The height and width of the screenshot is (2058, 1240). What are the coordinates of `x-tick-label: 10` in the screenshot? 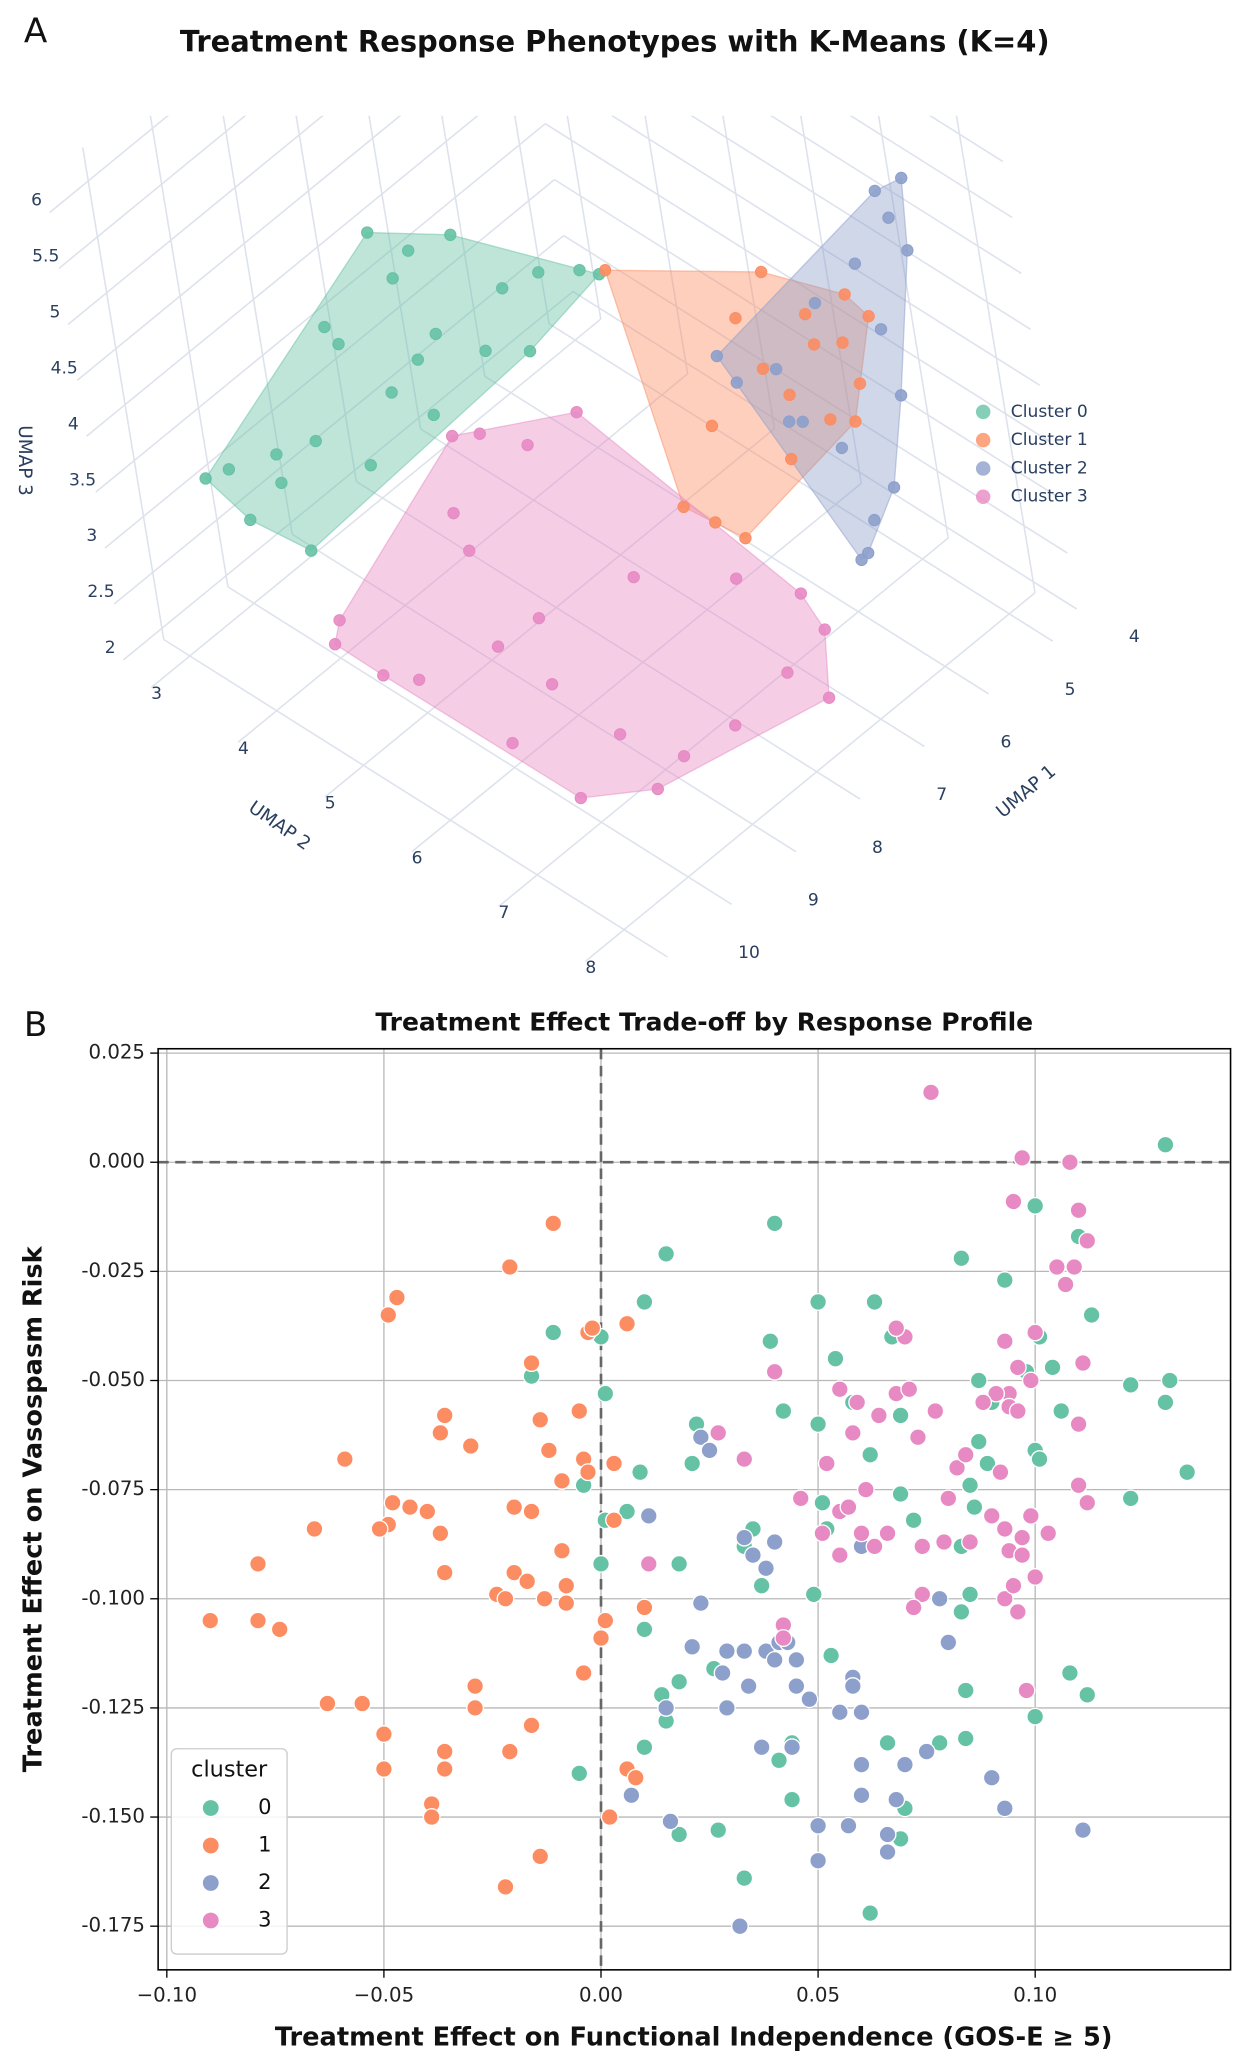 It's located at (749, 953).